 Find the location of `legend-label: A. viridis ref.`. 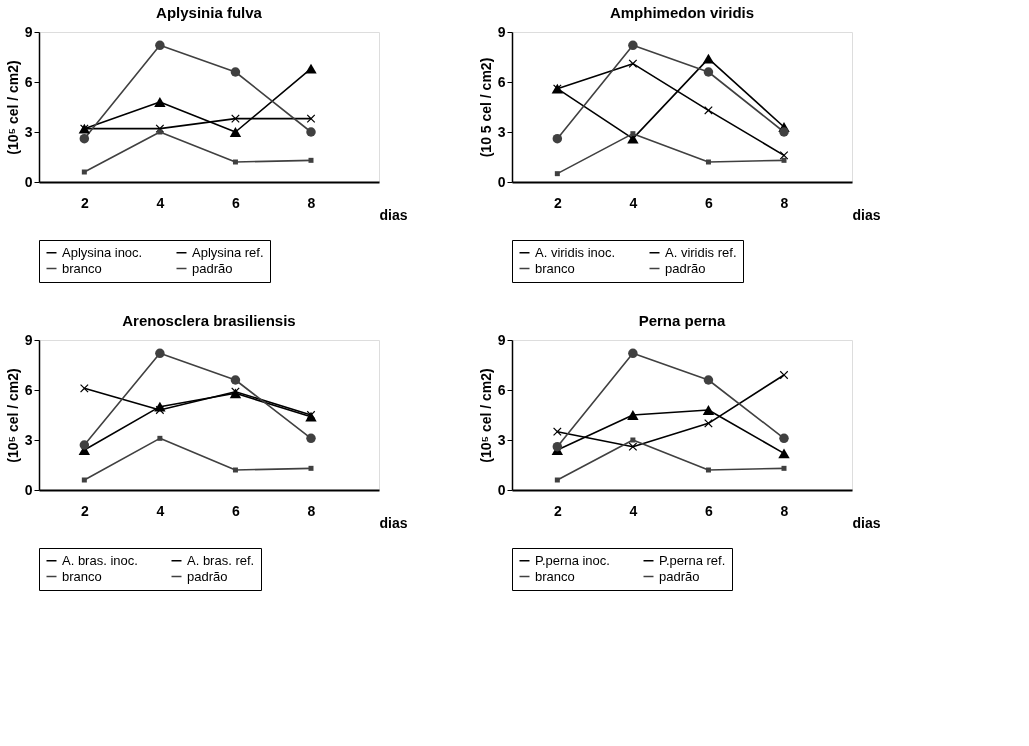

legend-label: A. viridis ref. is located at coordinates (701, 252).